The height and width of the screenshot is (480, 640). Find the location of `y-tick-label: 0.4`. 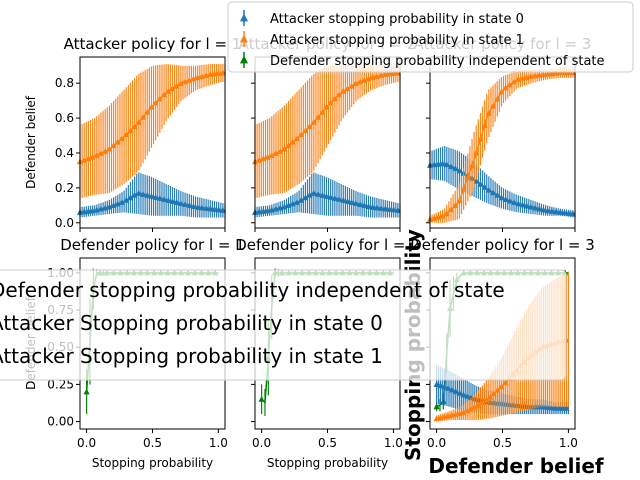

y-tick-label: 0.4 is located at coordinates (64, 153).